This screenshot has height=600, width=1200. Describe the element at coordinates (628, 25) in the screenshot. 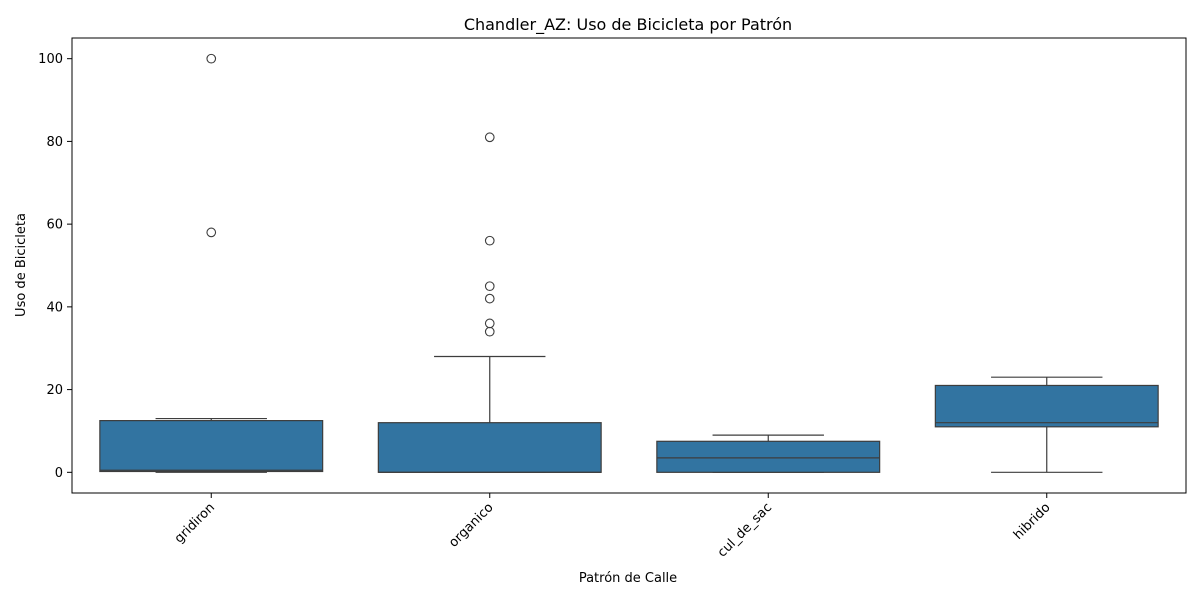

I see `chart-title: Chandler_AZ: Uso de Bicicleta por Patrón` at that location.